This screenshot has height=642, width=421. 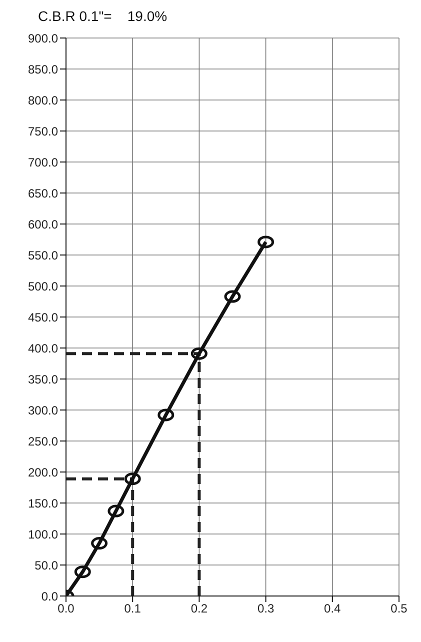 I want to click on y-tick-label: 50.0, so click(x=46, y=565).